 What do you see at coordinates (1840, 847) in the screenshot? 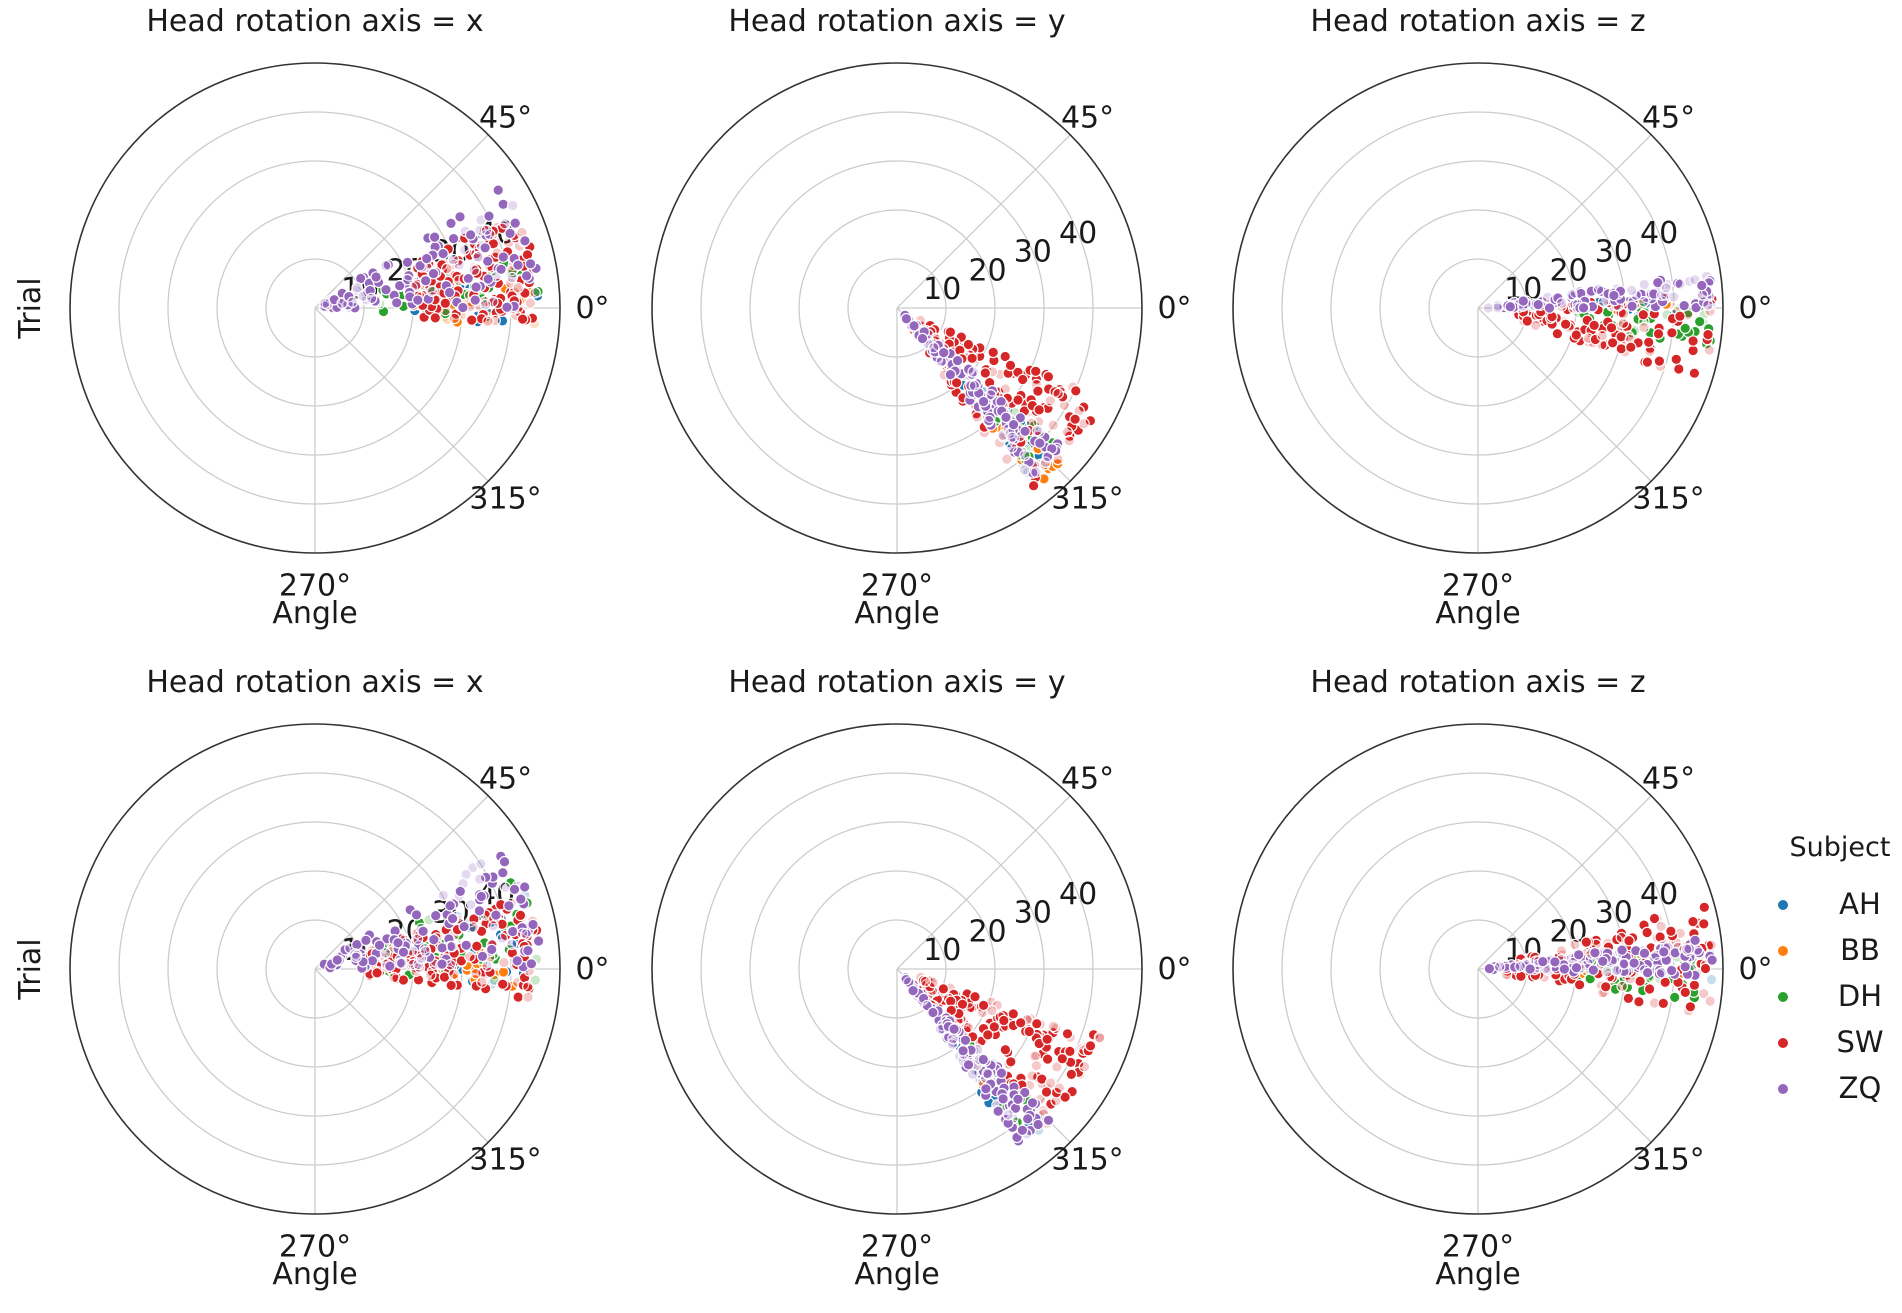
I see `legend-title: Subject` at bounding box center [1840, 847].